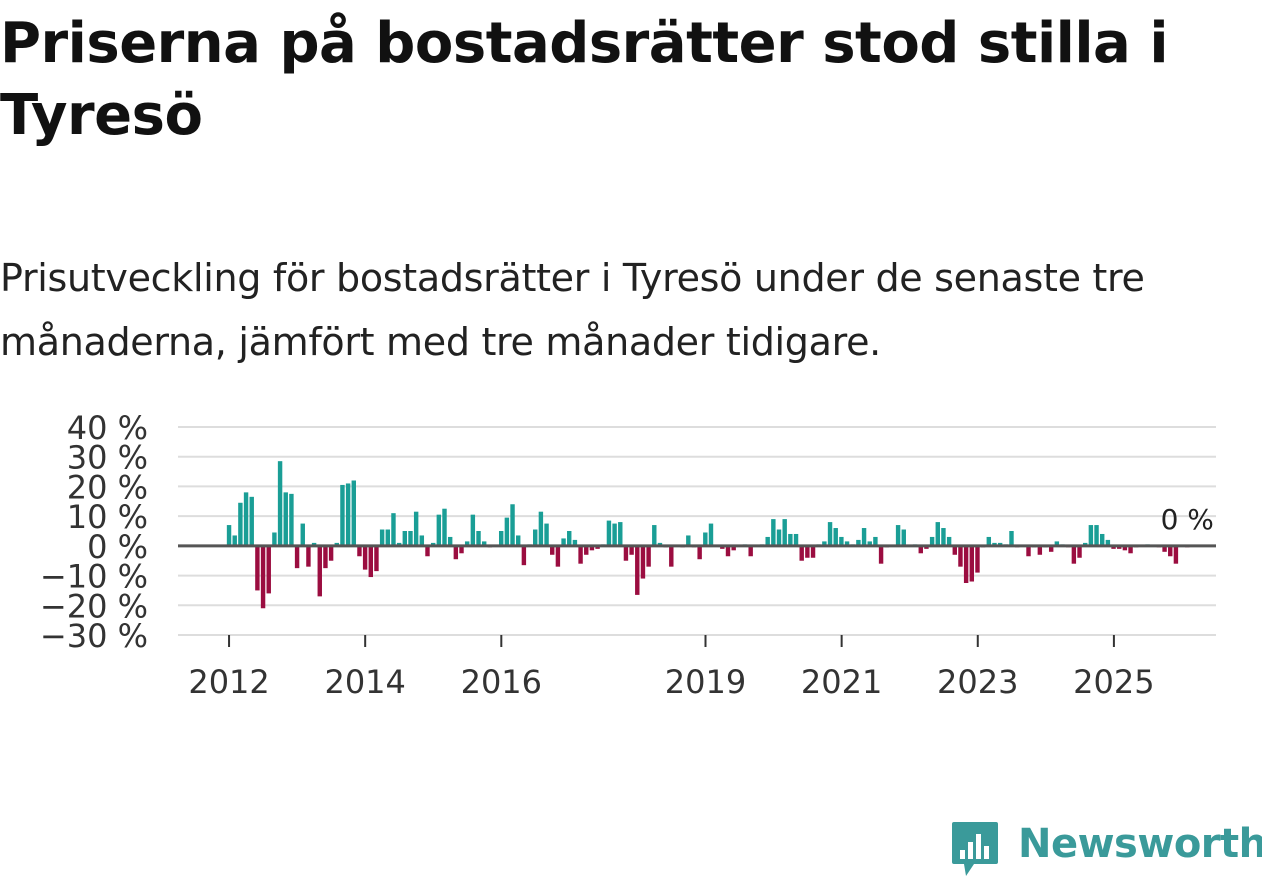  Describe the element at coordinates (975, 849) in the screenshot. I see `newsworthy-logo-icon` at that location.